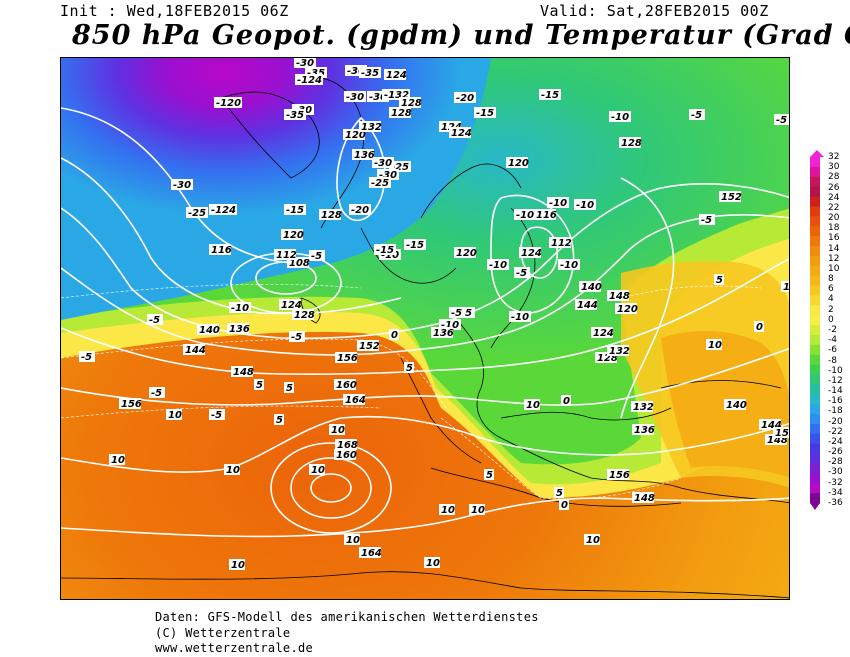 This screenshot has width=850, height=657. I want to click on temperature-label: 5, so click(289, 388).